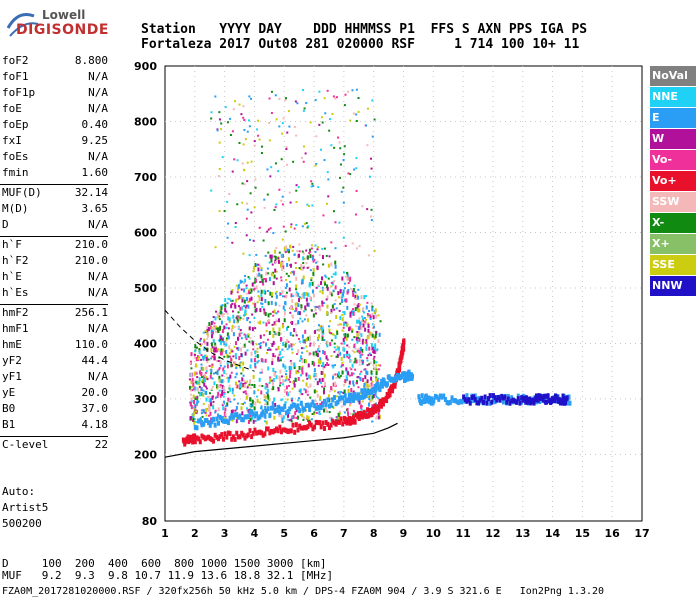 The width and height of the screenshot is (700, 600). I want to click on param-value: N/A, so click(98, 92).